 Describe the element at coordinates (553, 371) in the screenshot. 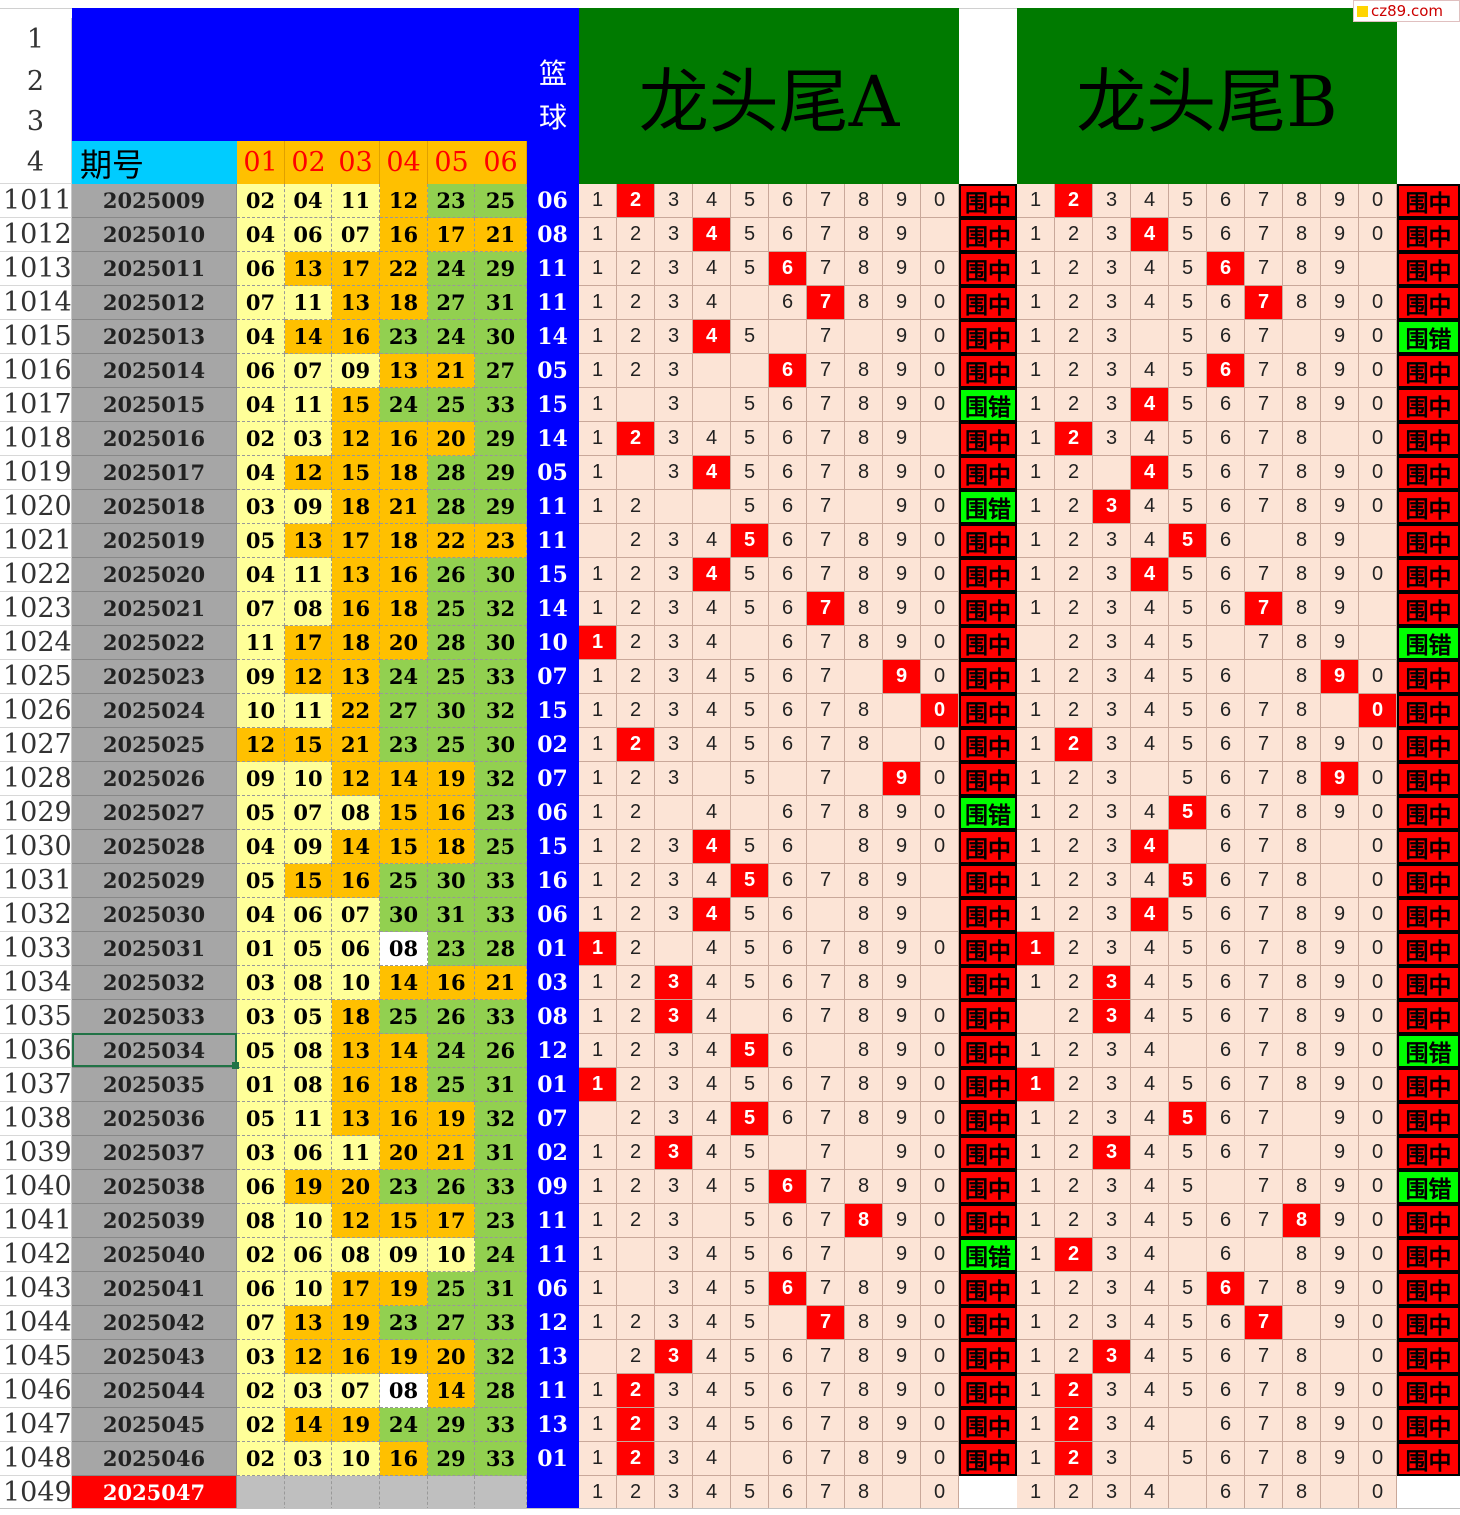

I see `blue-ball-cell: 05` at that location.